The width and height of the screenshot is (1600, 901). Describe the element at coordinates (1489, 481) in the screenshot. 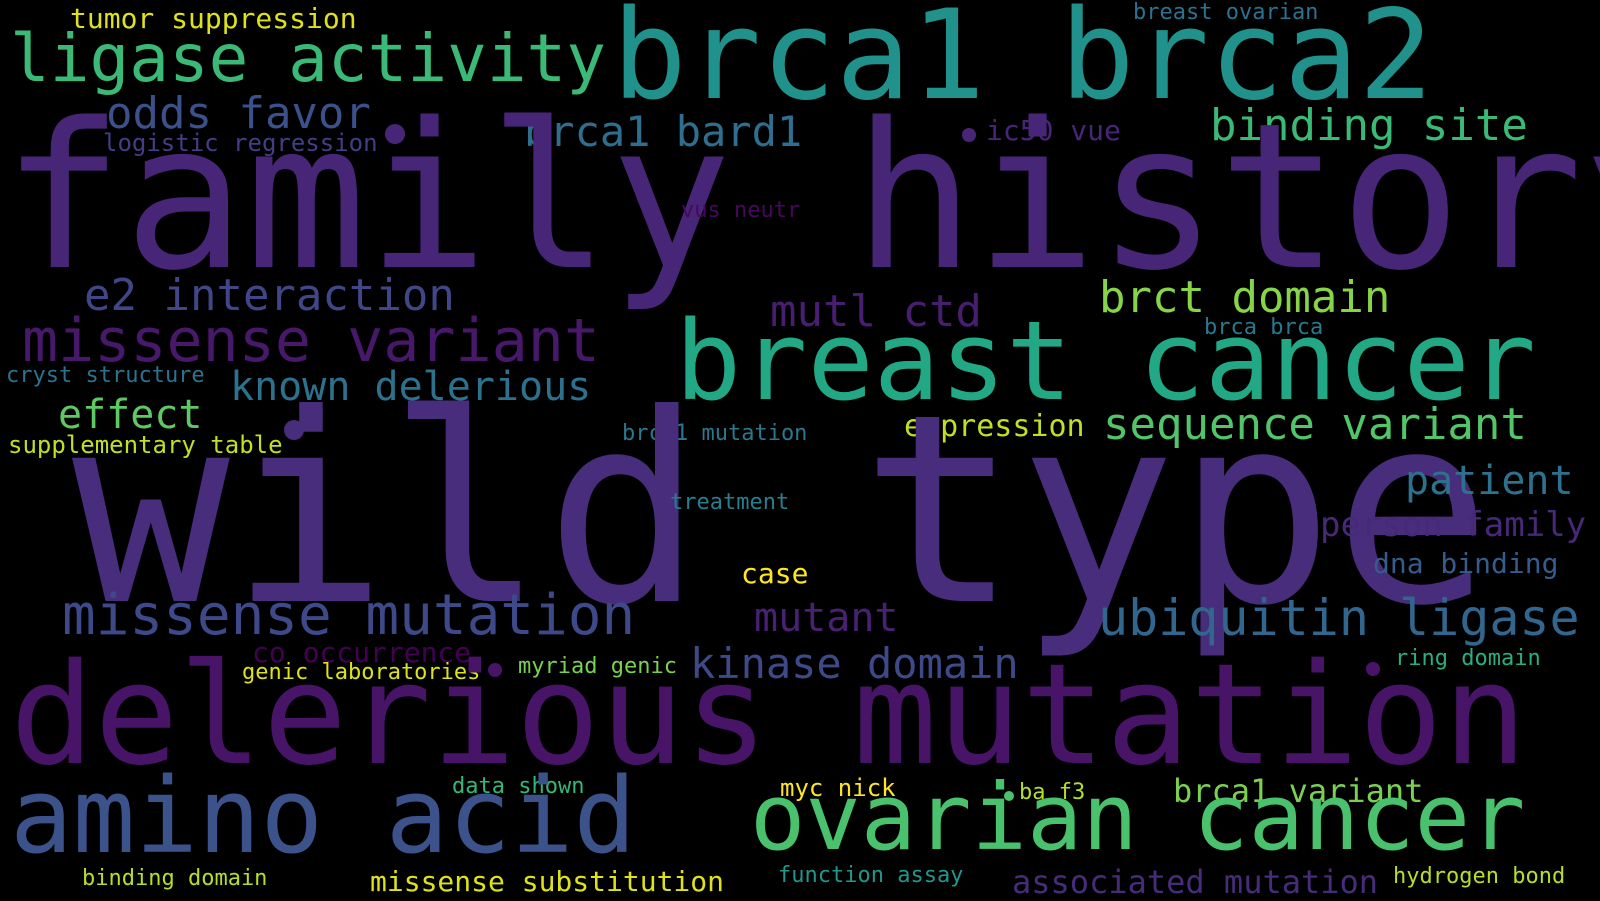

I see `word: patient` at that location.